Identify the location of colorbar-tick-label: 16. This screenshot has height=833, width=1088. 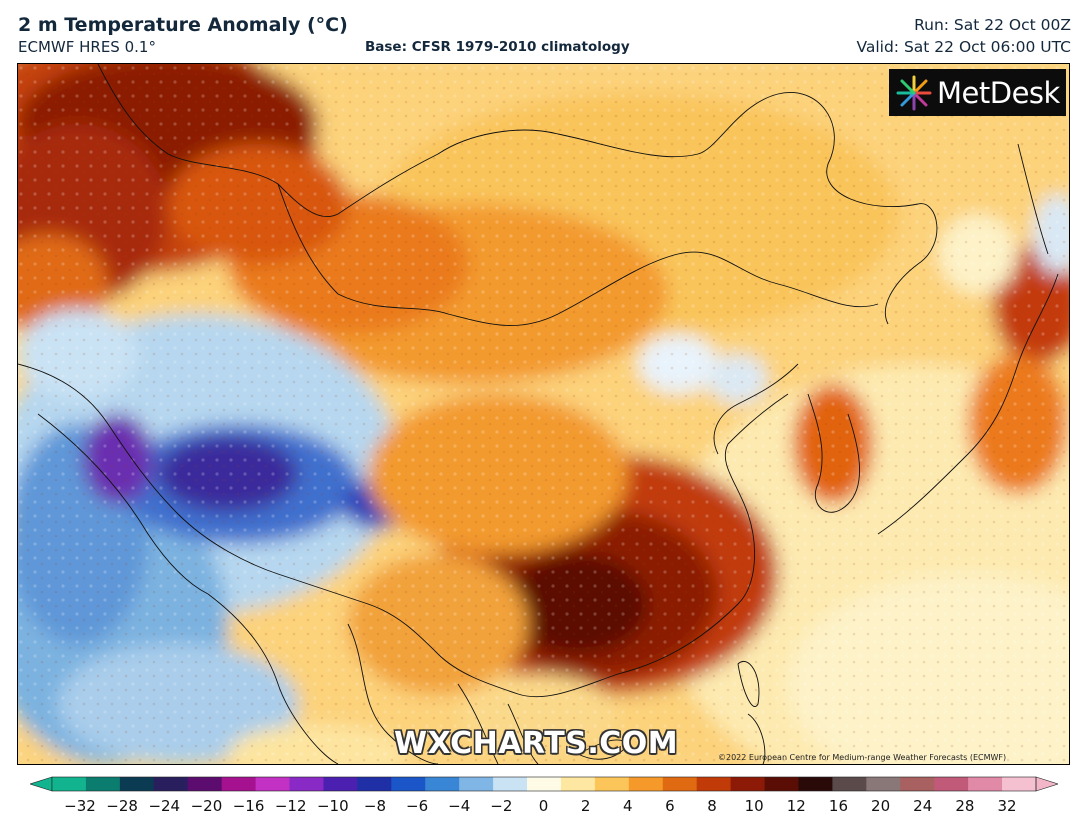
(838, 806).